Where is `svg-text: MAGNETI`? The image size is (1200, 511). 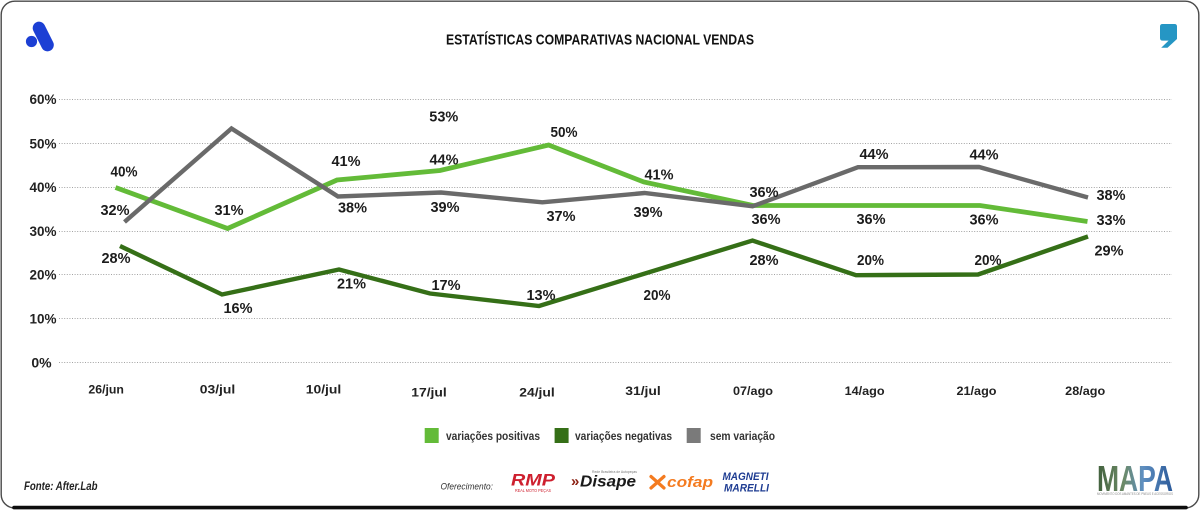 svg-text: MAGNETI is located at coordinates (746, 477).